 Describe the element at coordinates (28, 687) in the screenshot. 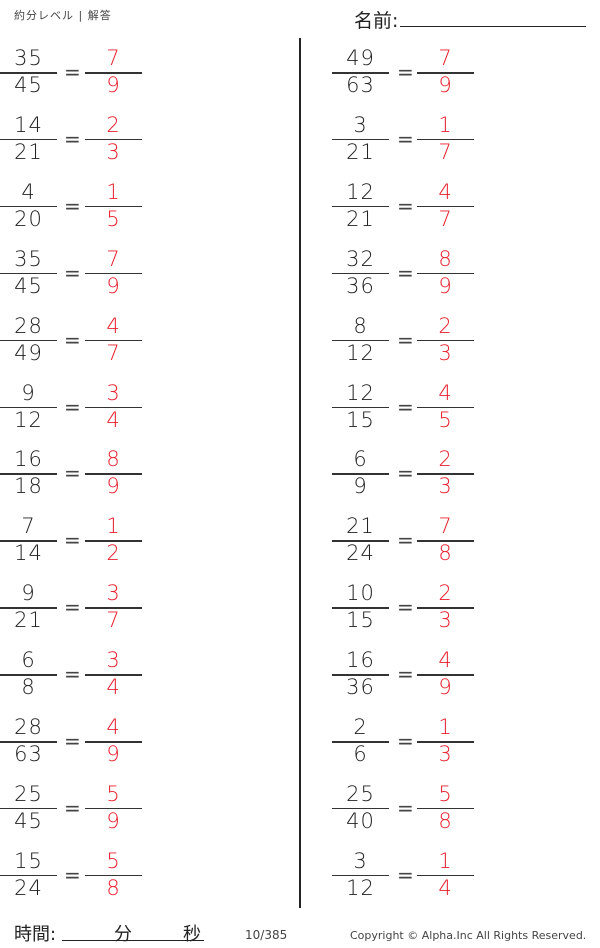

I see `denominator: 8` at that location.